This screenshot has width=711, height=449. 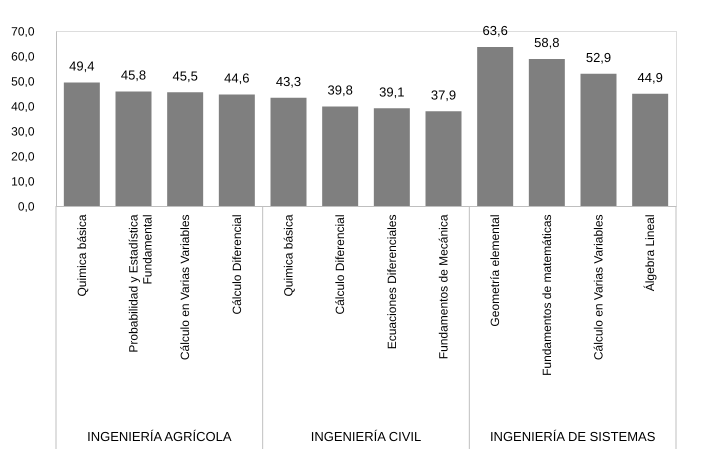 What do you see at coordinates (140, 283) in the screenshot?
I see `x-tick-label: Probabilidad y Estadística Fundamental` at bounding box center [140, 283].